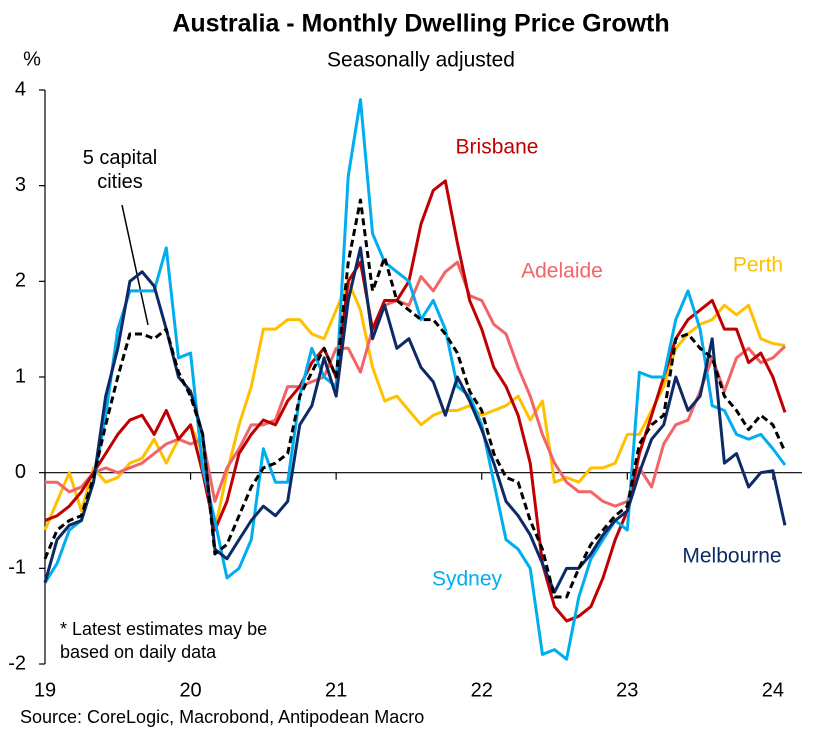 The width and height of the screenshot is (838, 736). Describe the element at coordinates (731, 556) in the screenshot. I see `series-label: Melbourne` at that location.